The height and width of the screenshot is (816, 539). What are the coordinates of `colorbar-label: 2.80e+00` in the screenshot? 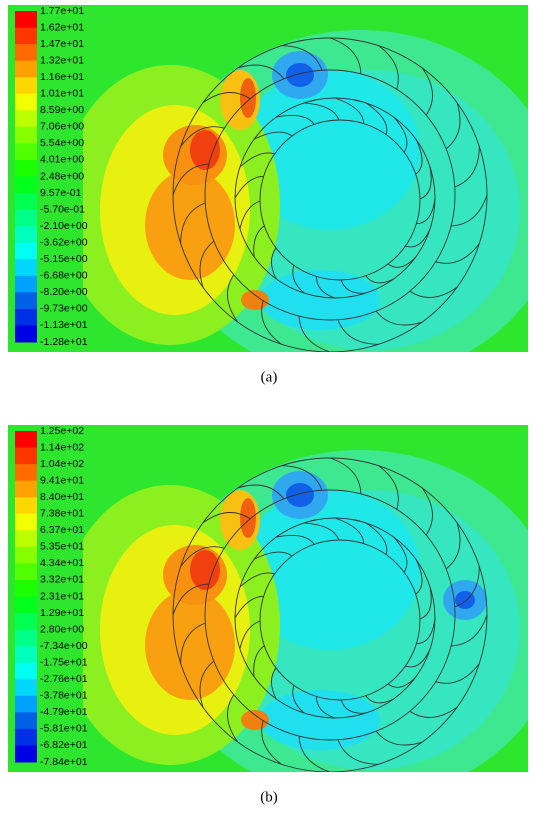 It's located at (62, 629).